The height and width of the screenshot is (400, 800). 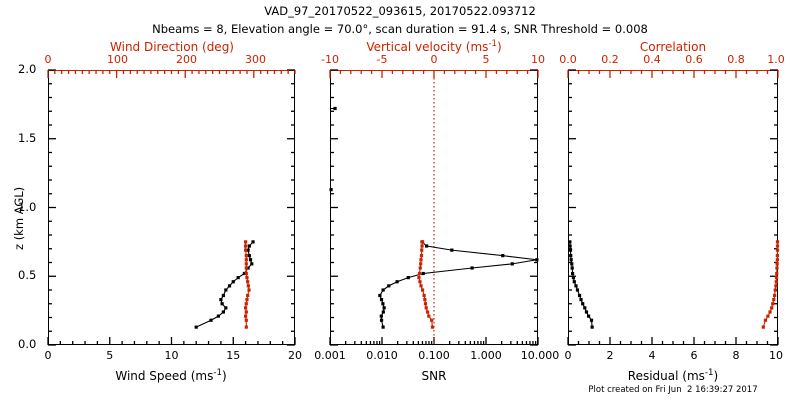 I want to click on panel3-bottom-tick-2: 4, so click(x=652, y=355).